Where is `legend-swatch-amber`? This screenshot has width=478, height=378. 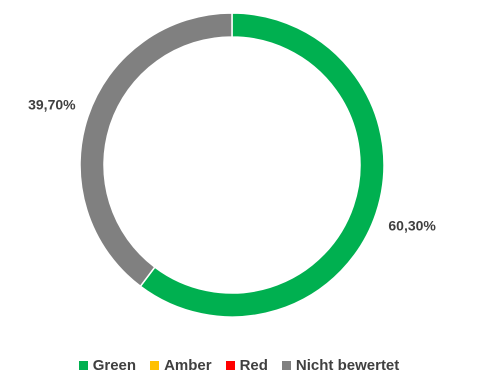
legend-swatch-amber is located at coordinates (155, 365).